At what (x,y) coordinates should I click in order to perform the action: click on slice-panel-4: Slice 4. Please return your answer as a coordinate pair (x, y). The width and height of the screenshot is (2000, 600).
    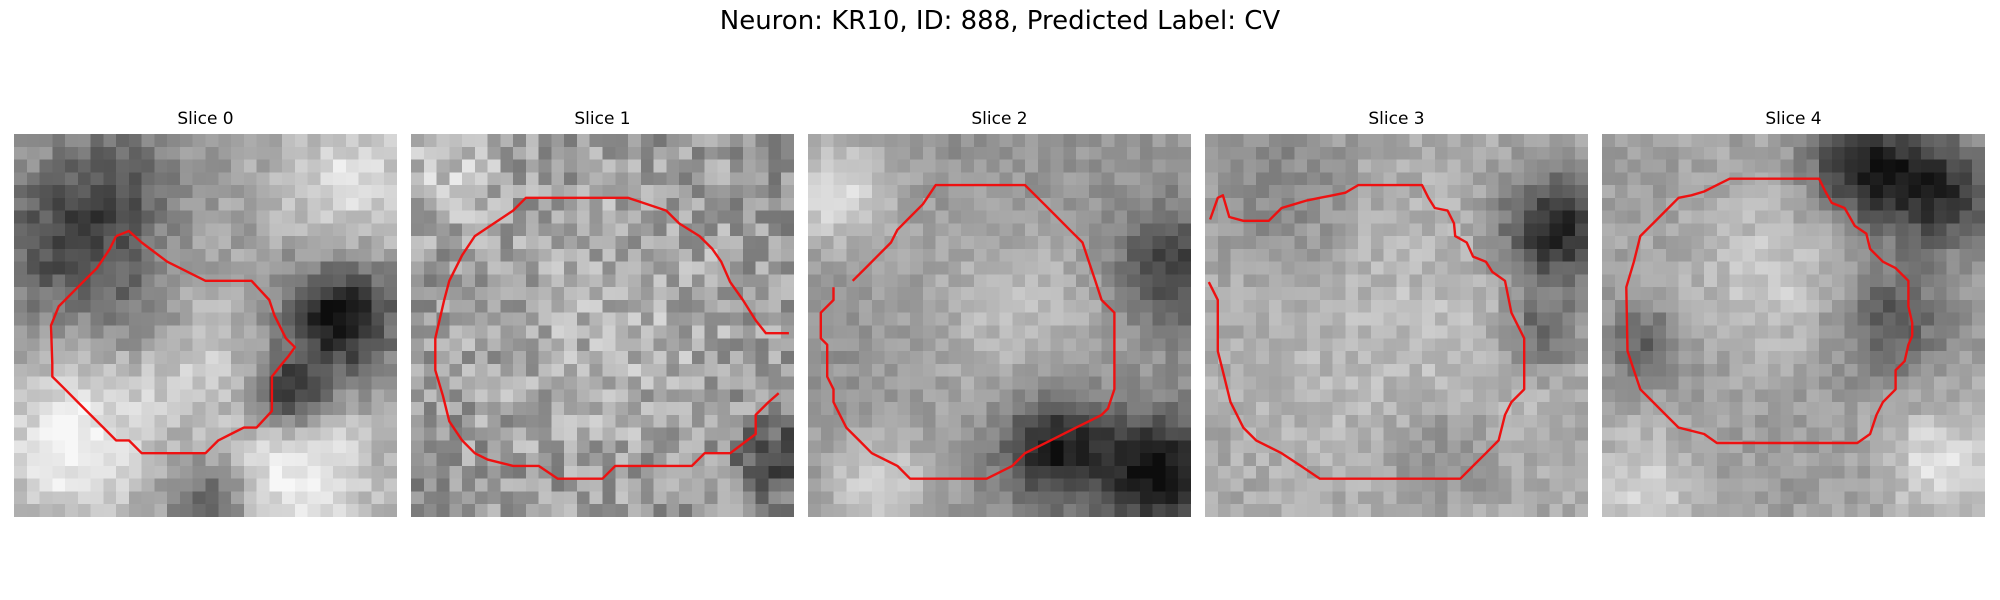
    Looking at the image, I should click on (1793, 312).